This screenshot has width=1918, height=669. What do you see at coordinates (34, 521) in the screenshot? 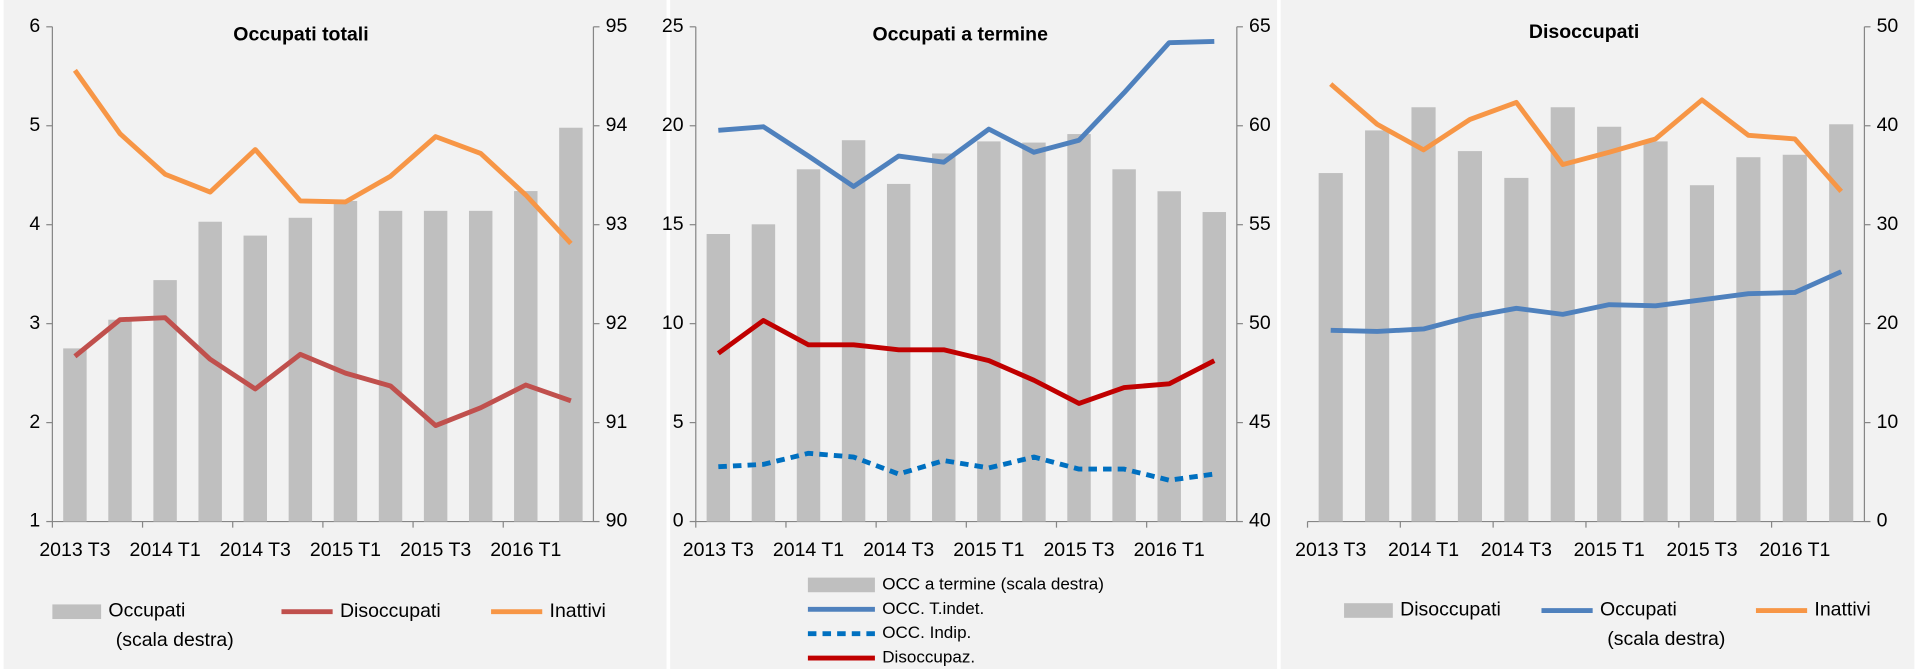
I see `y-tick-label: 1` at bounding box center [34, 521].